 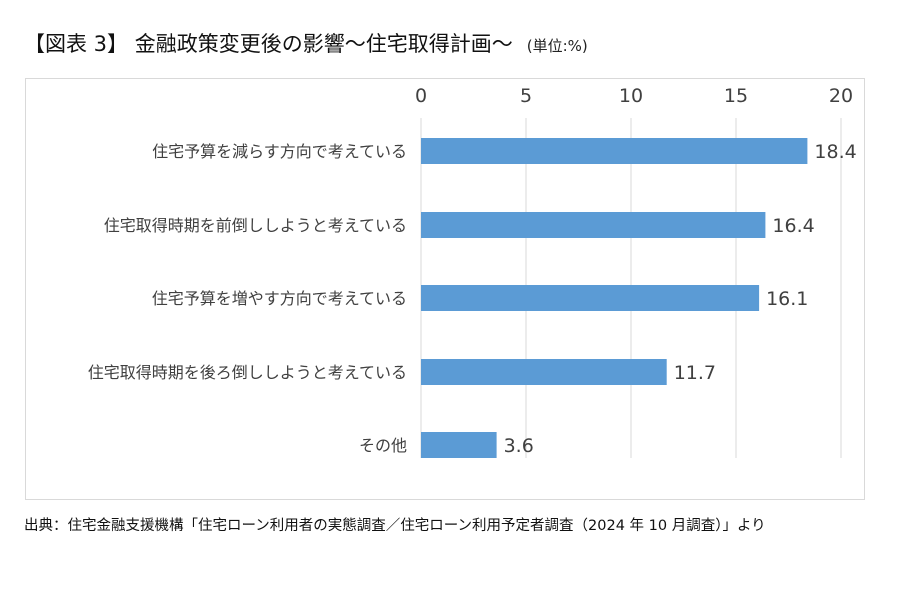 What do you see at coordinates (557, 46) in the screenshot?
I see `unit-label: (単位:%)` at bounding box center [557, 46].